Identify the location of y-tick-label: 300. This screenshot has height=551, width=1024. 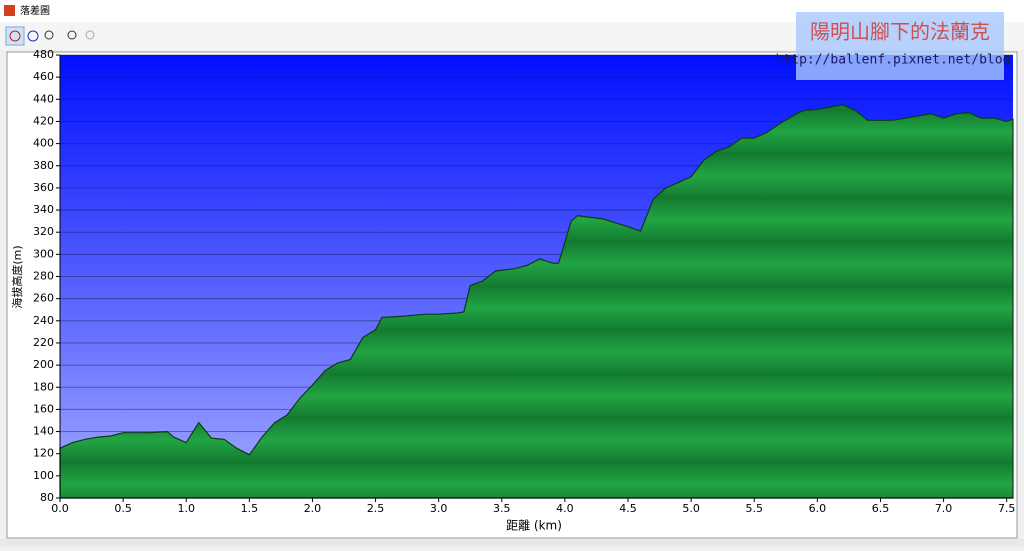
(43, 253).